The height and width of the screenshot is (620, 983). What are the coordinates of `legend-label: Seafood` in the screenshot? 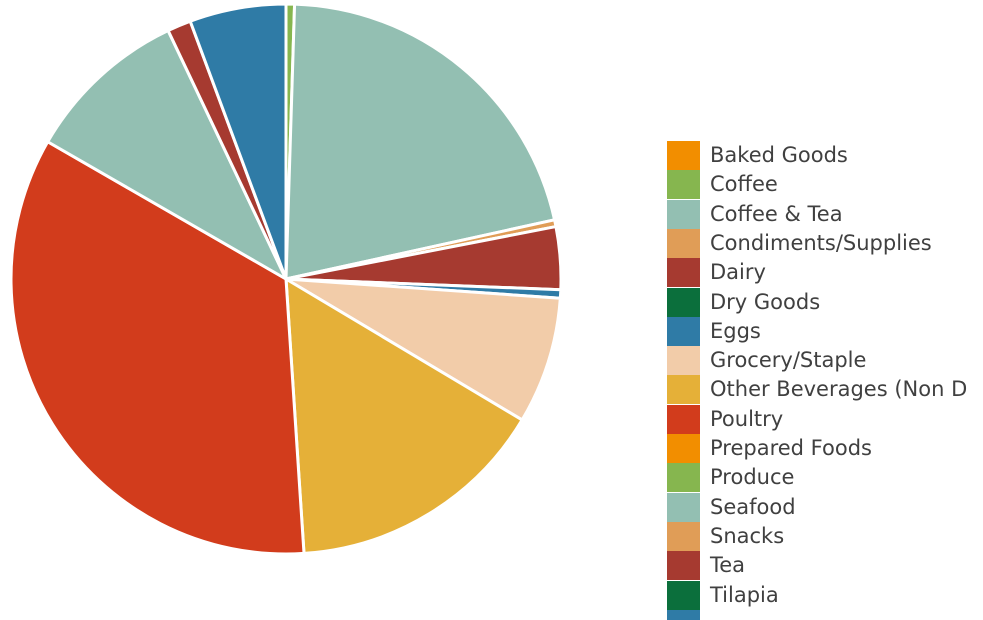 It's located at (753, 506).